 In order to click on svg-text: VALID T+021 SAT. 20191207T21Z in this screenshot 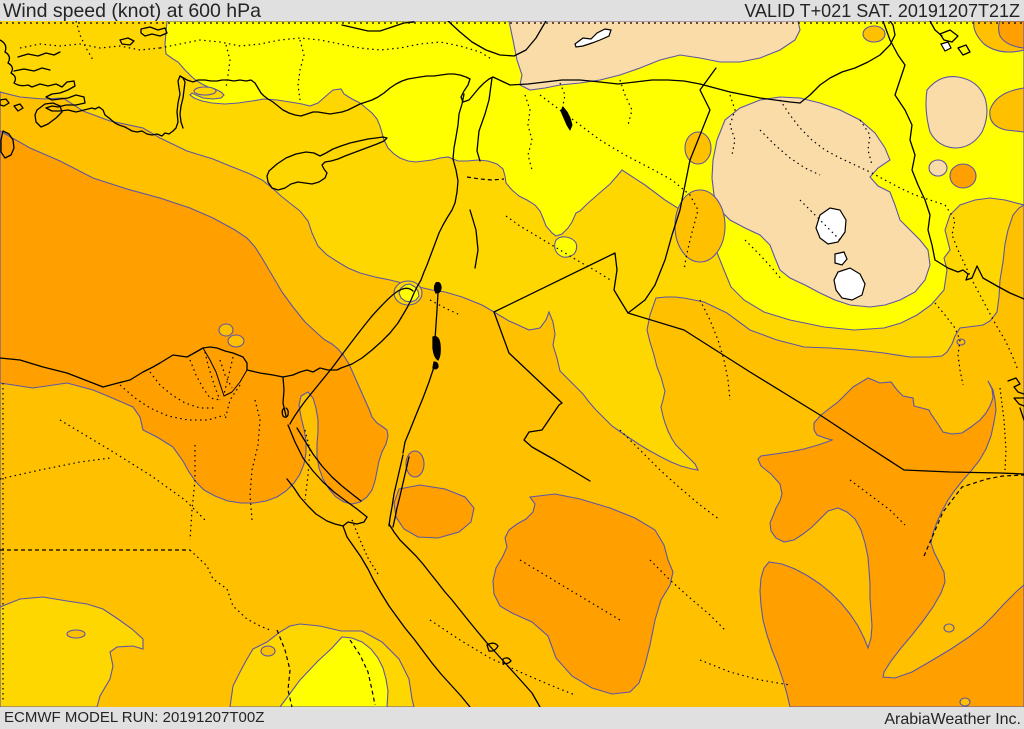, I will do `click(882, 11)`.